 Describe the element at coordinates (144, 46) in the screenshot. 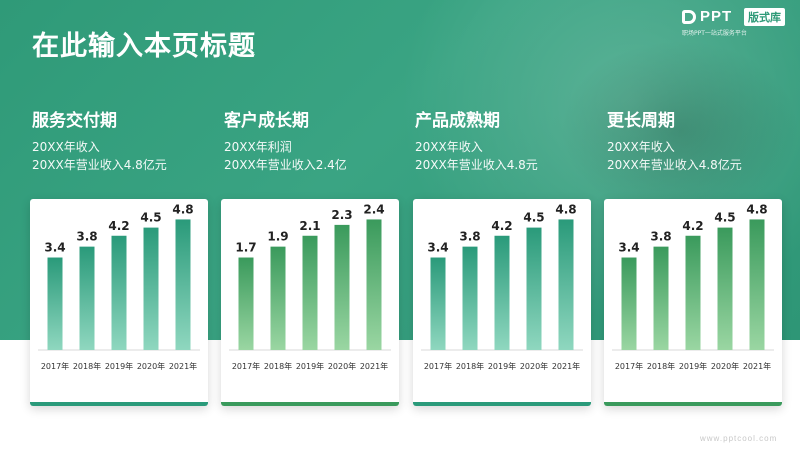

I see `page-title: 在此输入本页标题` at that location.